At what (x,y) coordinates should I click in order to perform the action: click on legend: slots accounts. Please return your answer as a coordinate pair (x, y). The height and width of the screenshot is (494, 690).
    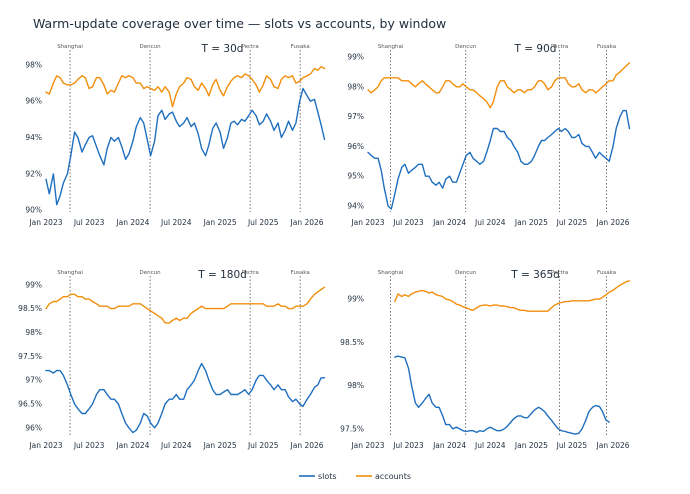
    Looking at the image, I should click on (355, 476).